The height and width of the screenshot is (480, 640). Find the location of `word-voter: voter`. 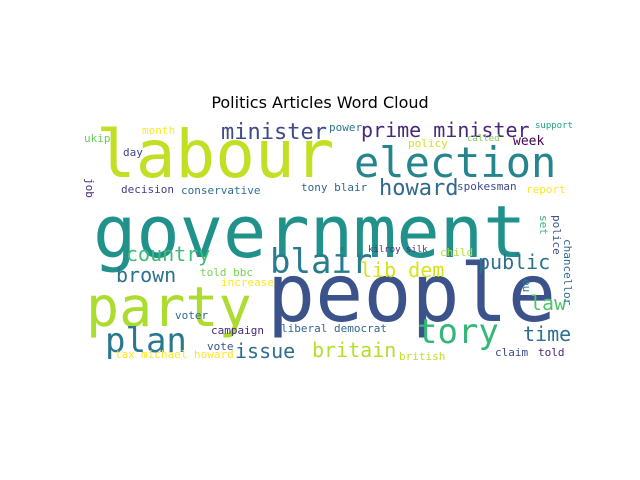

word-voter: voter is located at coordinates (192, 315).